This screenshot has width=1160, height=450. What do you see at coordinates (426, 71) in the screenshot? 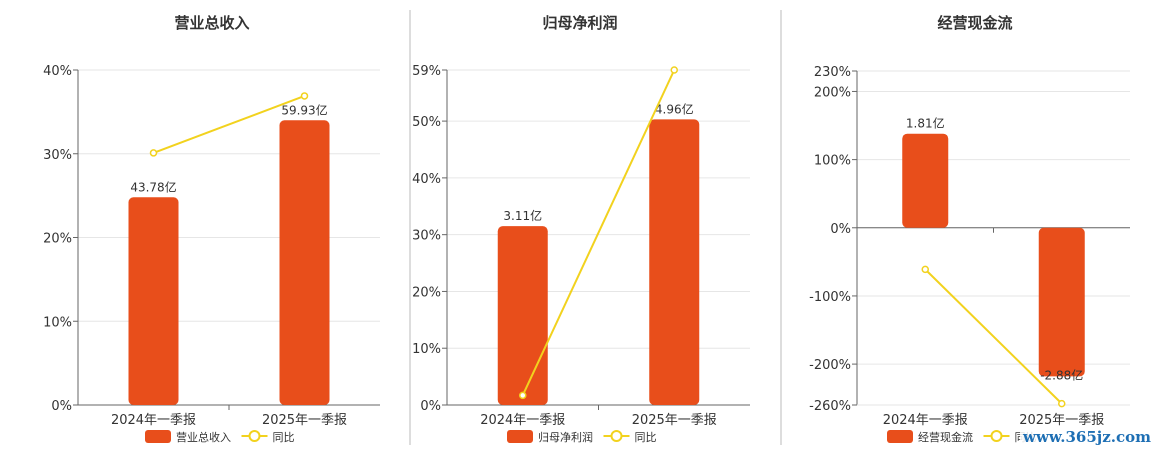
I see `y-tick-label: 59%` at bounding box center [426, 71].